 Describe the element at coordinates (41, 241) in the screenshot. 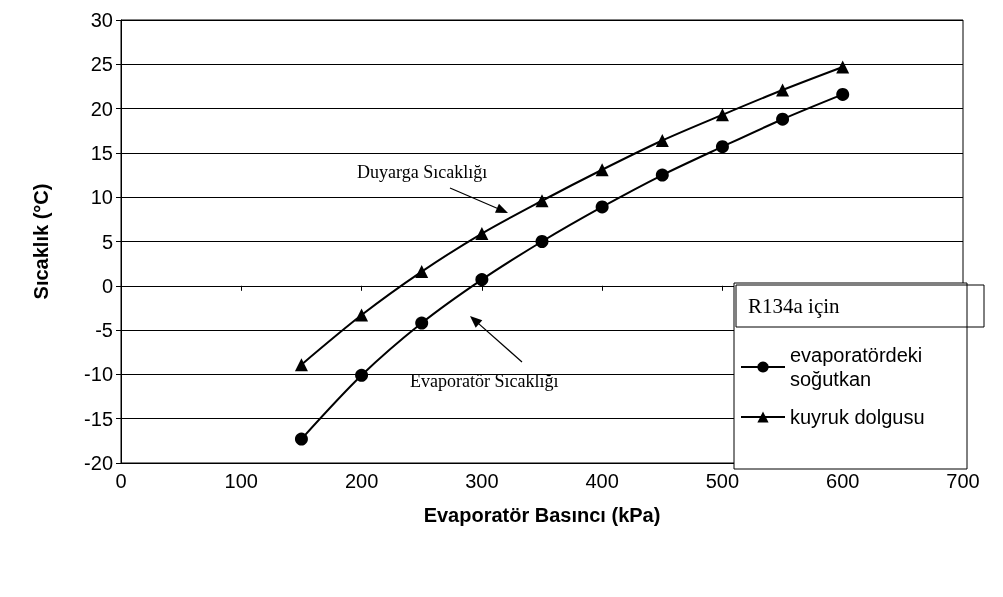

I see `y-axis-title: Sıcaklık (°C)` at that location.